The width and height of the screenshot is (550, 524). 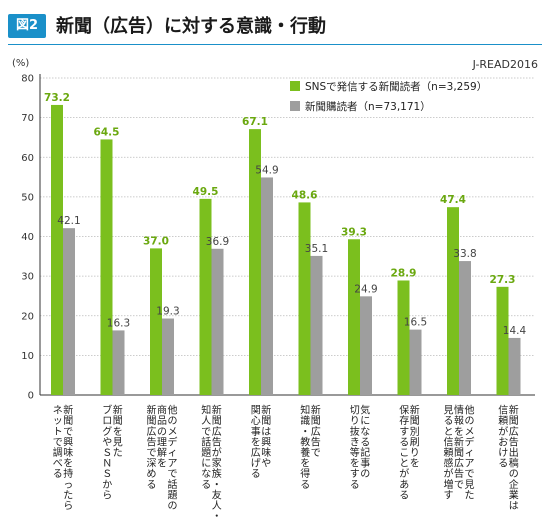 I want to click on data-label-series2: 19.3, so click(x=167, y=312).